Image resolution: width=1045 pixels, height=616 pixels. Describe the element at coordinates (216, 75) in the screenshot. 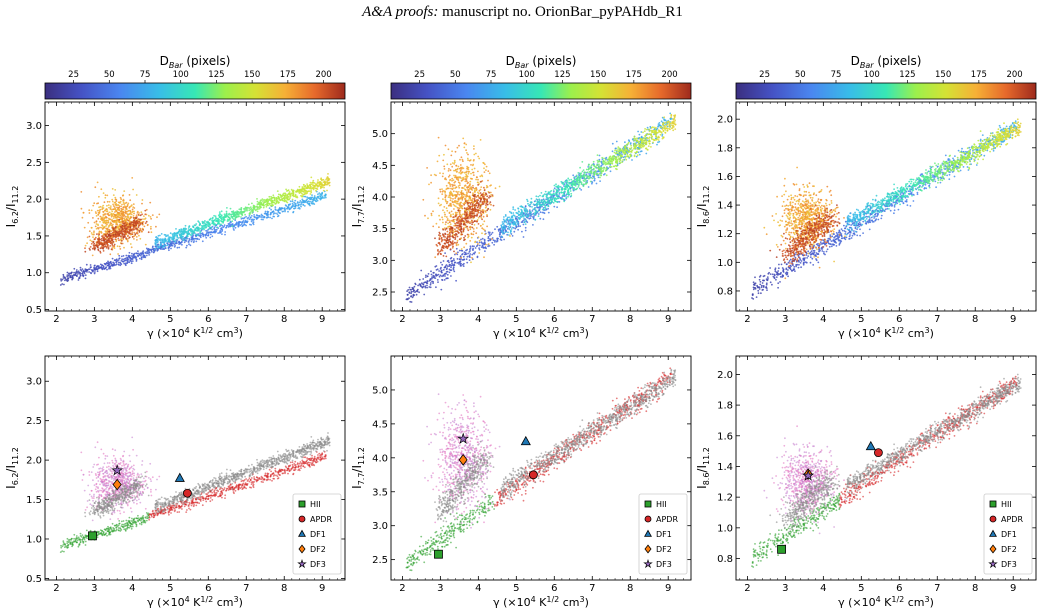

I see `colorbar-tick-label: 125` at that location.